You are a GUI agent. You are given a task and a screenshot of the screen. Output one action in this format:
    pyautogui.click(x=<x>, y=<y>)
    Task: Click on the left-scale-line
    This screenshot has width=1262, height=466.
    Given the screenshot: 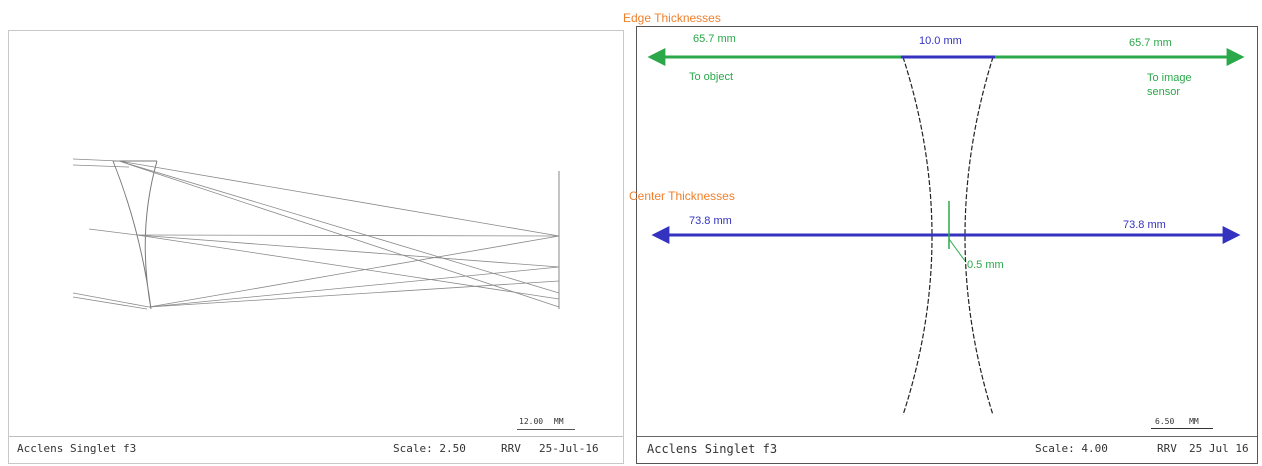 What is the action you would take?
    pyautogui.click(x=546, y=429)
    